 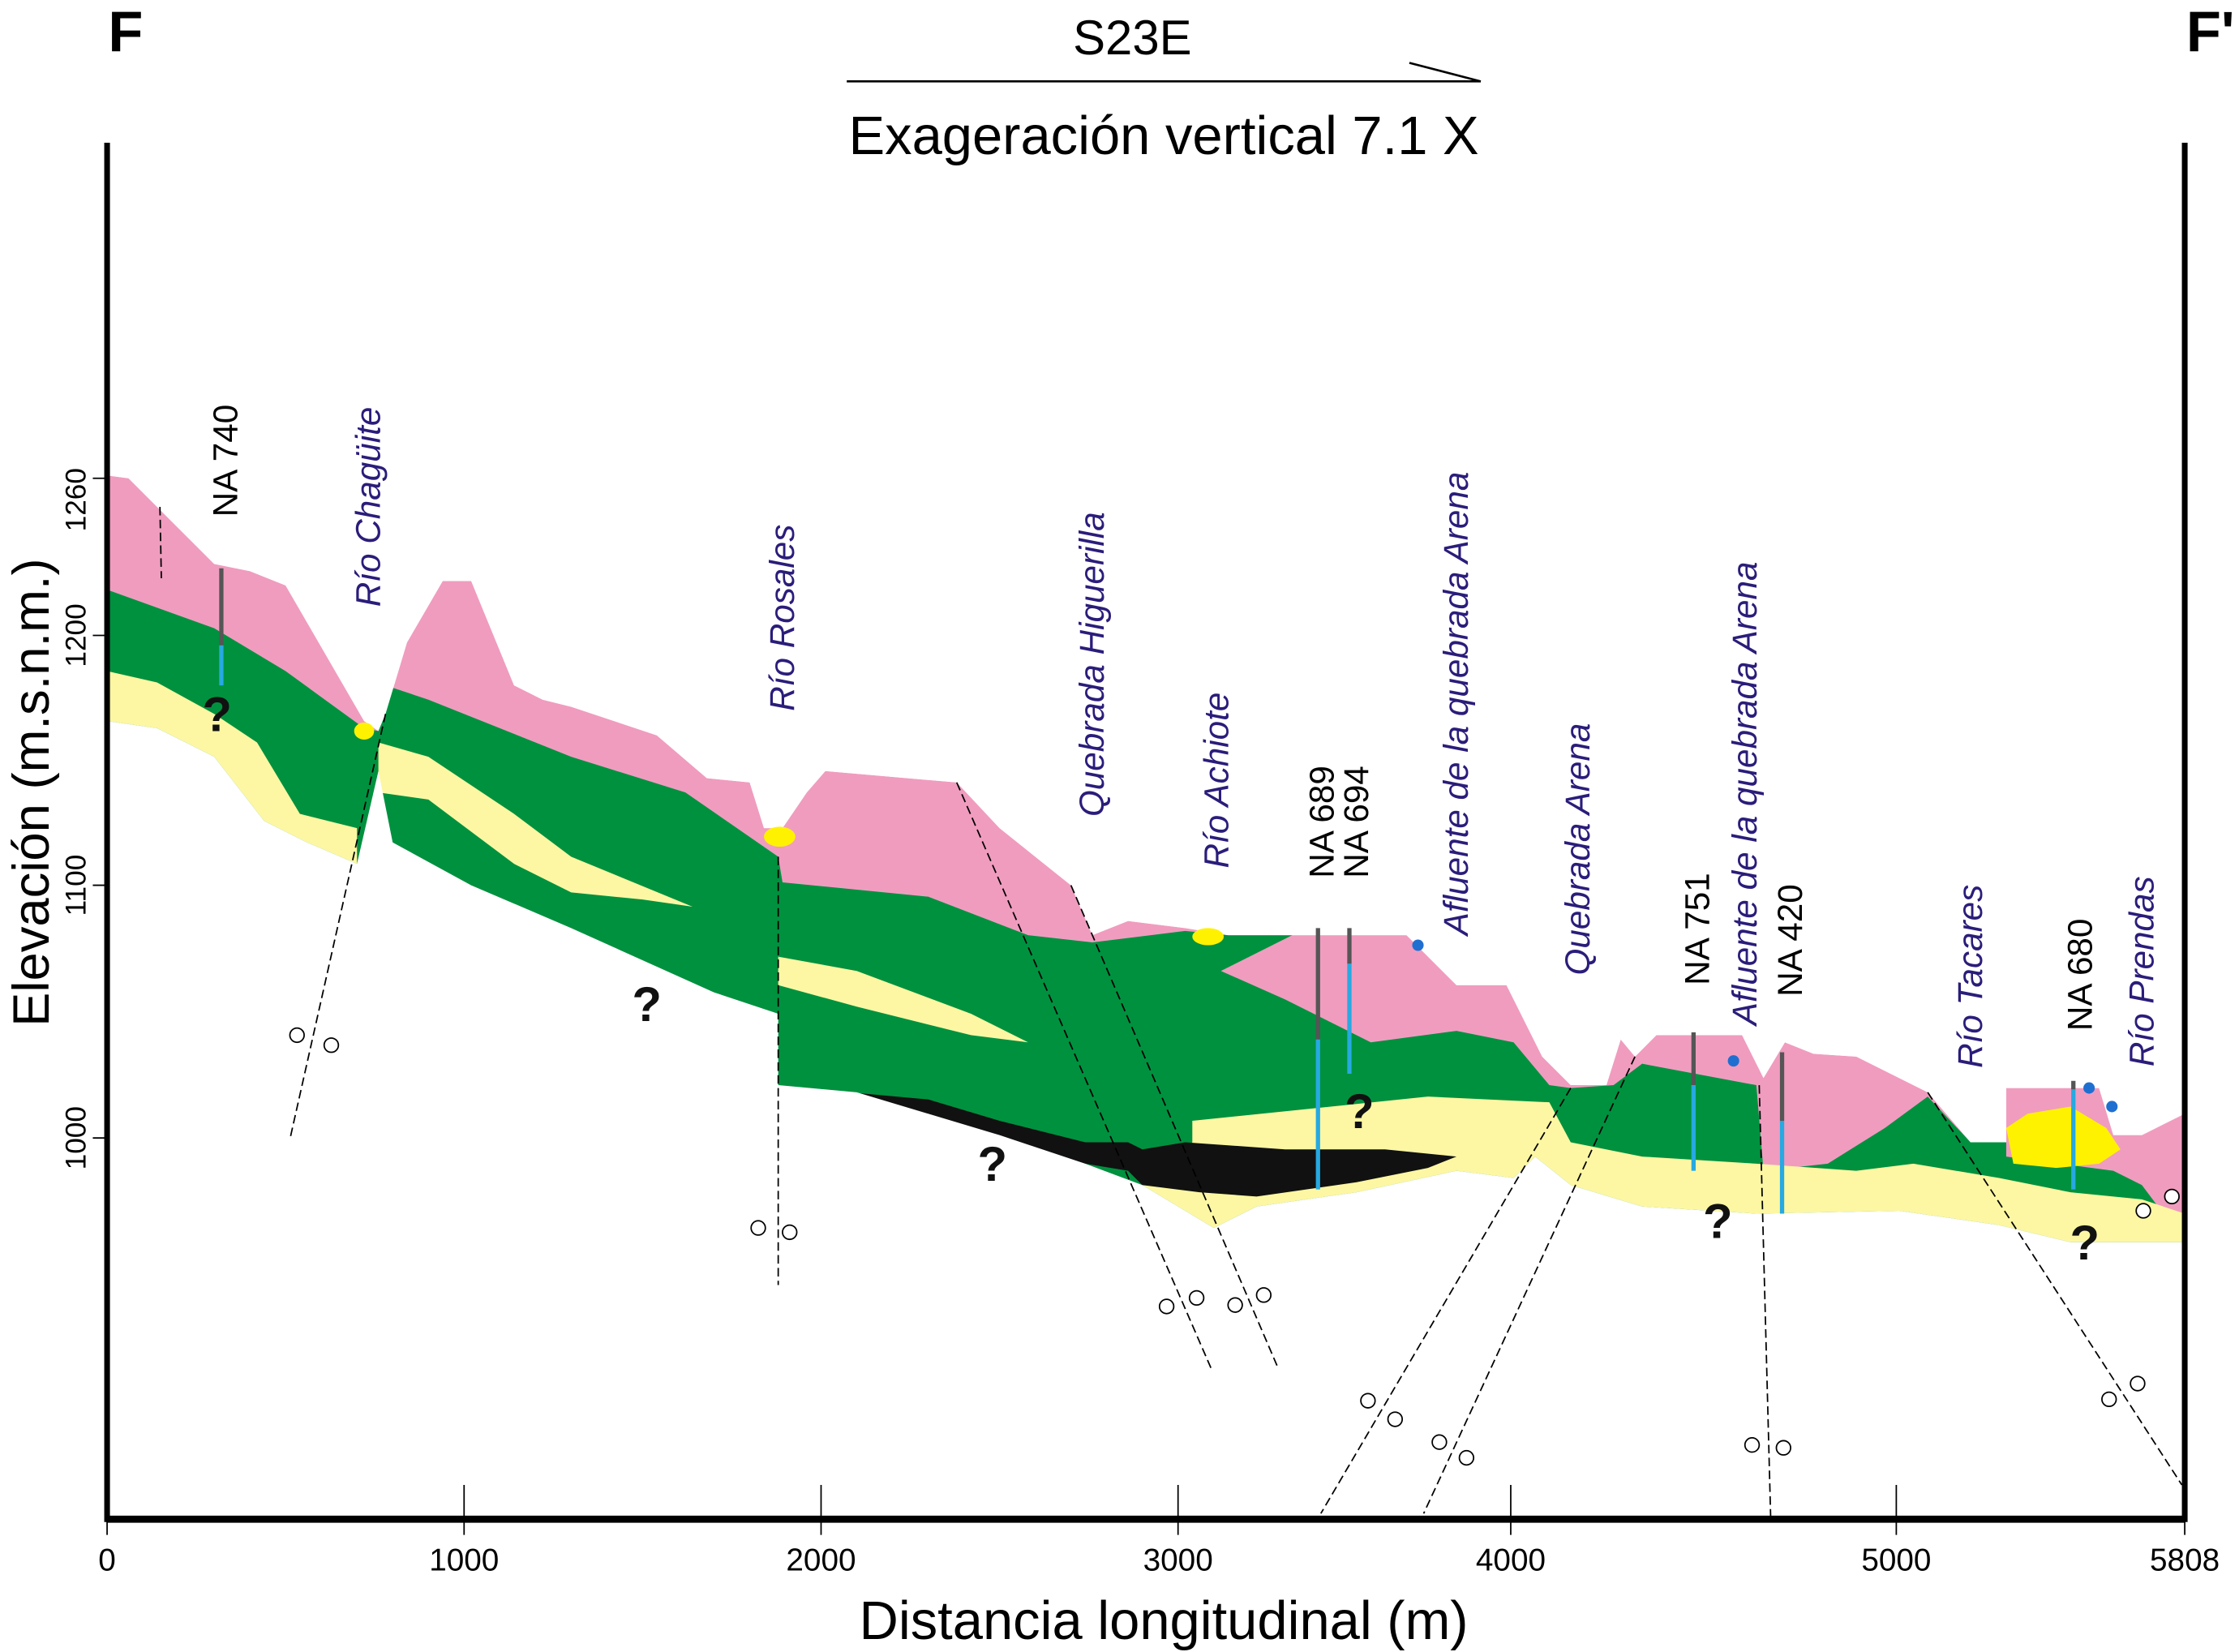 What do you see at coordinates (821, 1560) in the screenshot?
I see `x-tick-label: 2000` at bounding box center [821, 1560].